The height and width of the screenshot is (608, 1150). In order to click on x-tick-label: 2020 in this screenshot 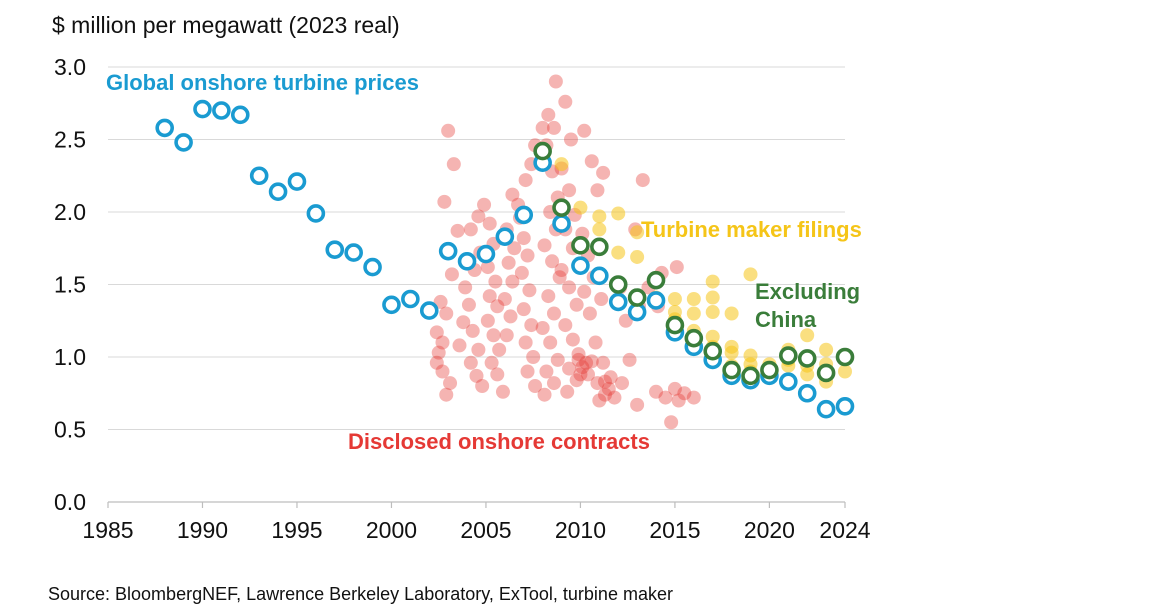, I will do `click(769, 530)`.